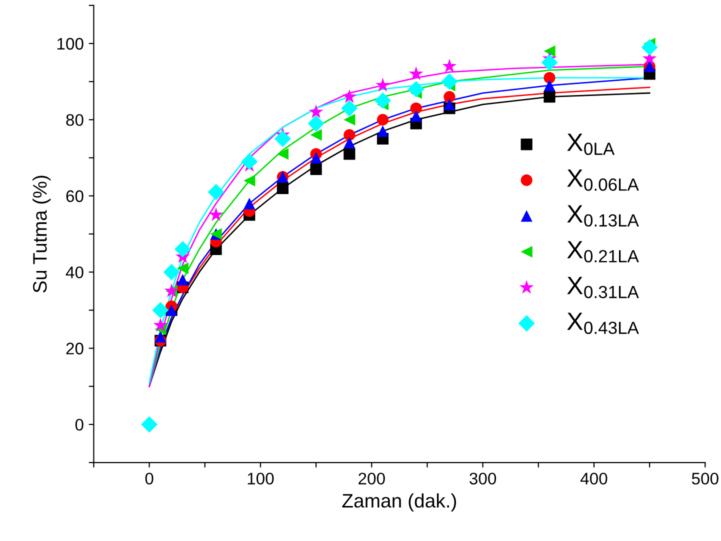 This screenshot has height=541, width=721. What do you see at coordinates (603, 180) in the screenshot?
I see `legend-label: X$_{0.06LA}$` at bounding box center [603, 180].